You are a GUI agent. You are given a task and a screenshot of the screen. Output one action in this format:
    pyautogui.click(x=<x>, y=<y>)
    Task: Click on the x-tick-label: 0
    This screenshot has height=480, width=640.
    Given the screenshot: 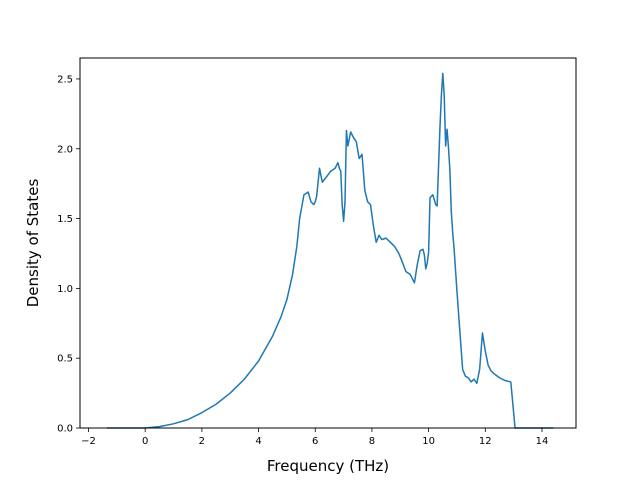 What is the action you would take?
    pyautogui.click(x=145, y=441)
    